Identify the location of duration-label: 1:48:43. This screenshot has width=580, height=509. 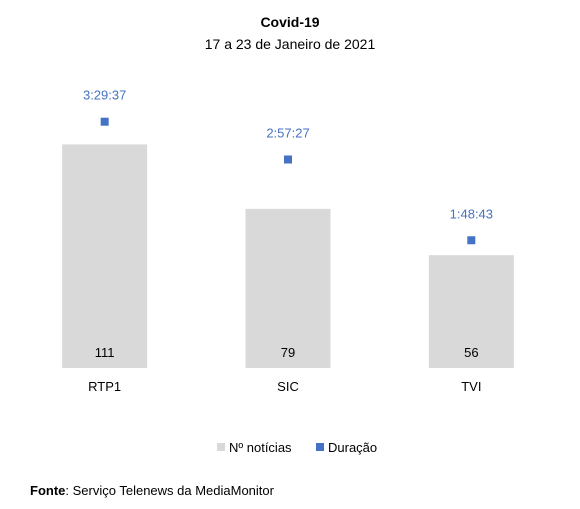
(471, 213).